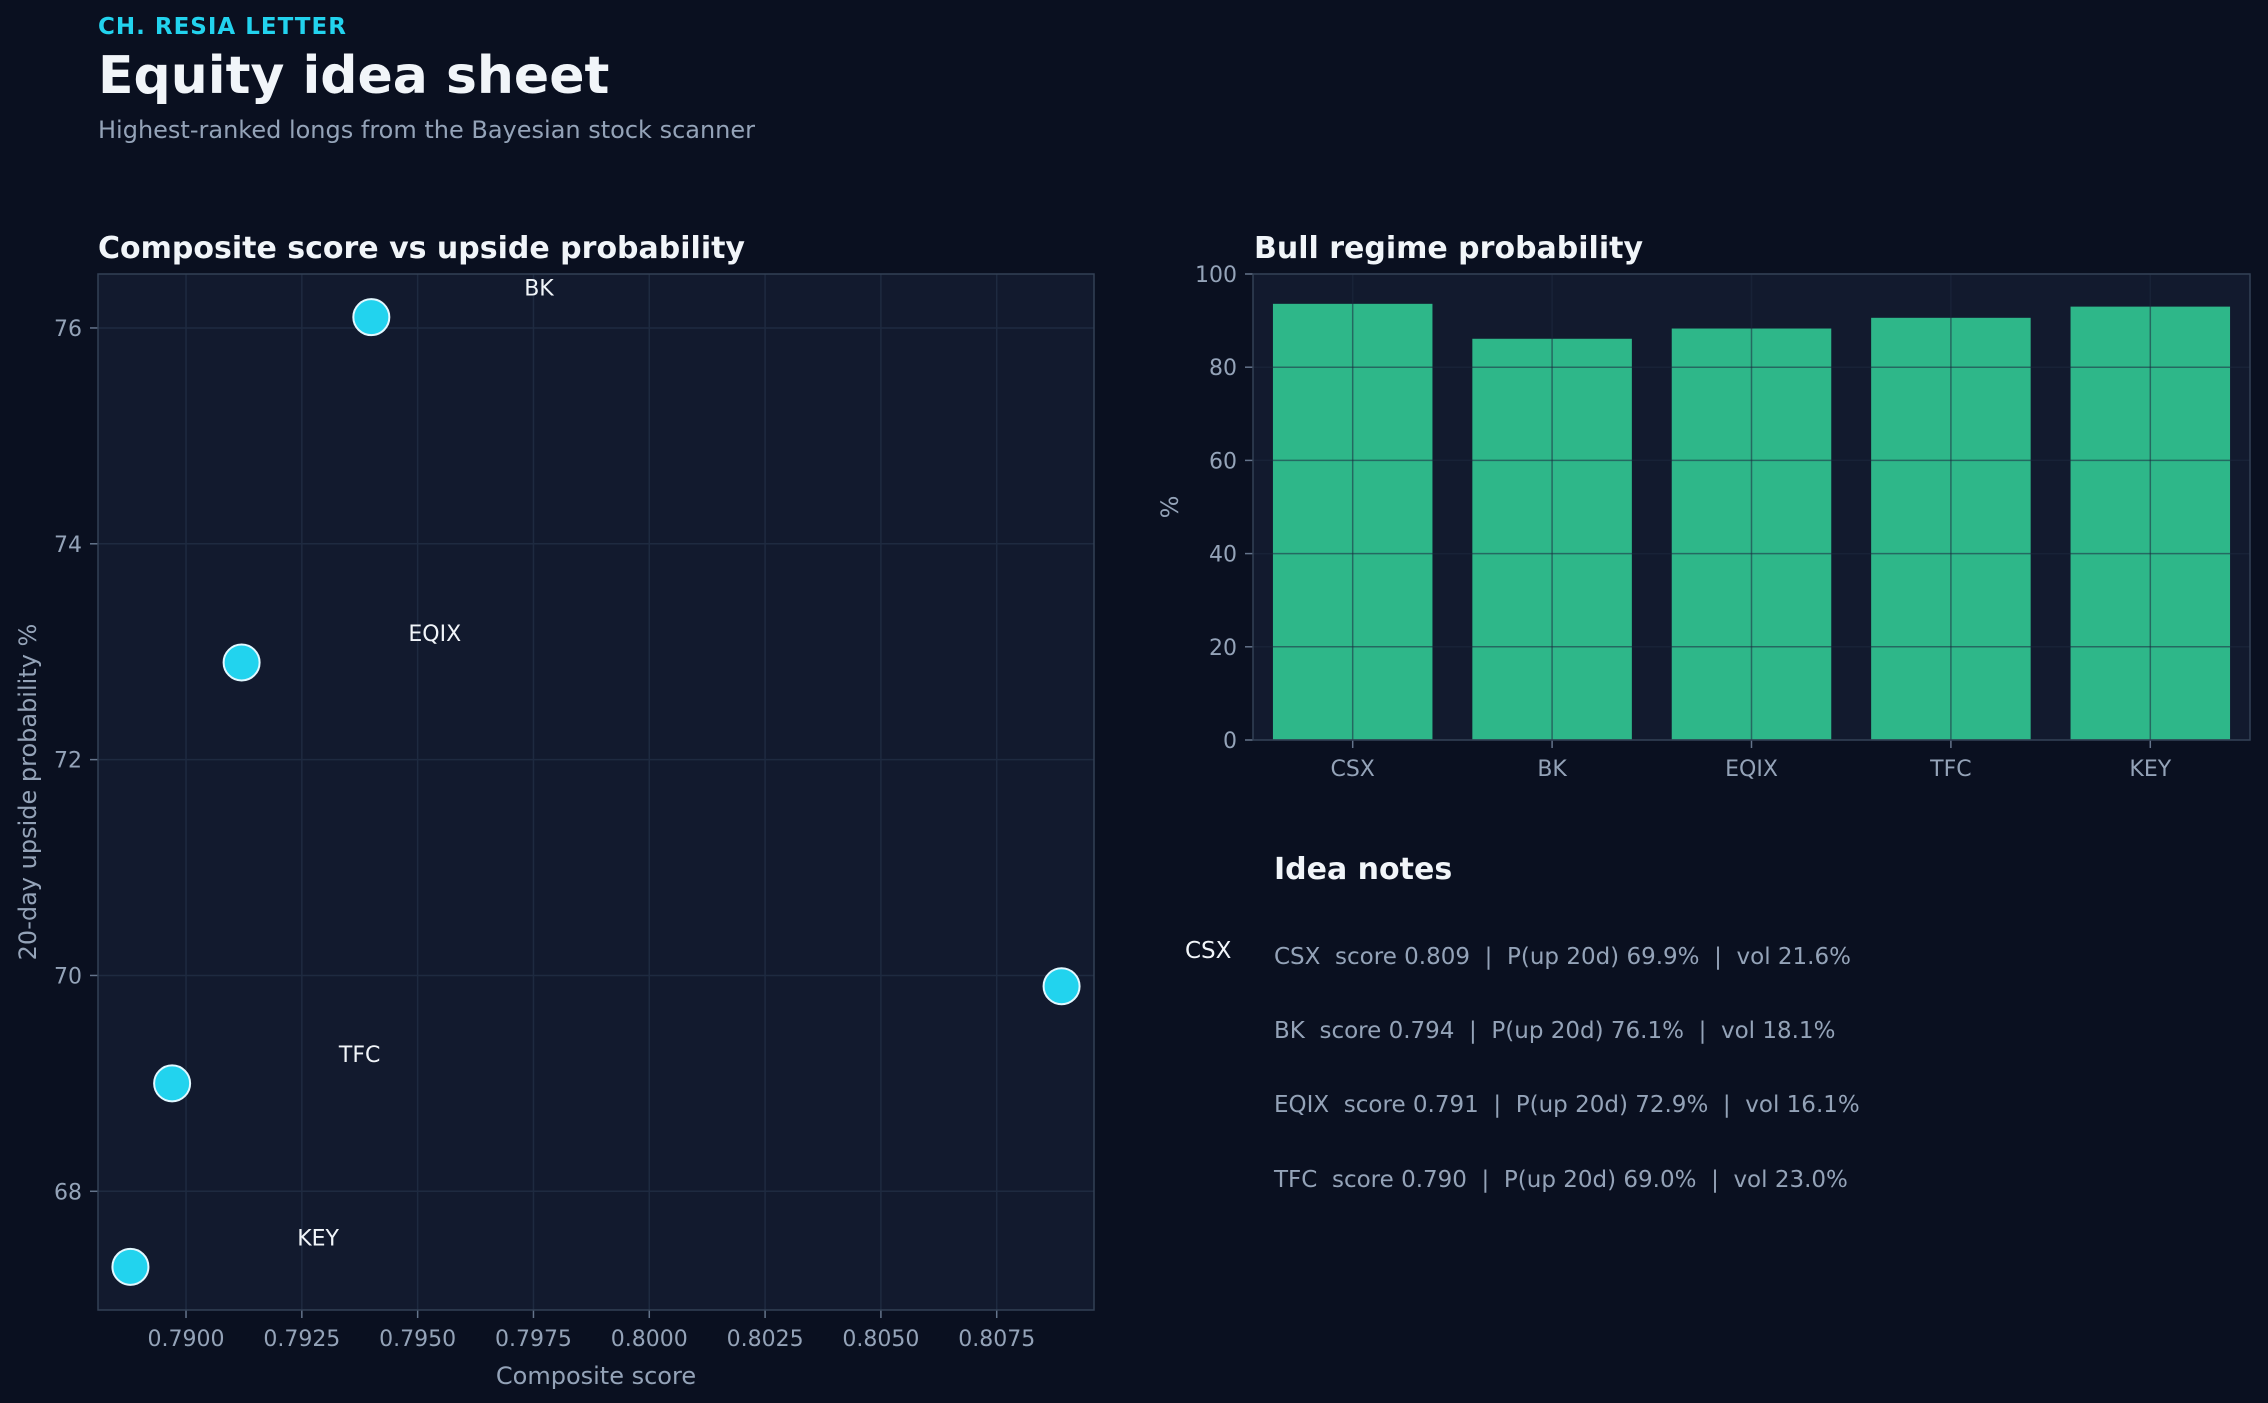 The height and width of the screenshot is (1403, 2268). Describe the element at coordinates (222, 27) in the screenshot. I see `letter-kicker: CH. RESIA LETTER` at that location.